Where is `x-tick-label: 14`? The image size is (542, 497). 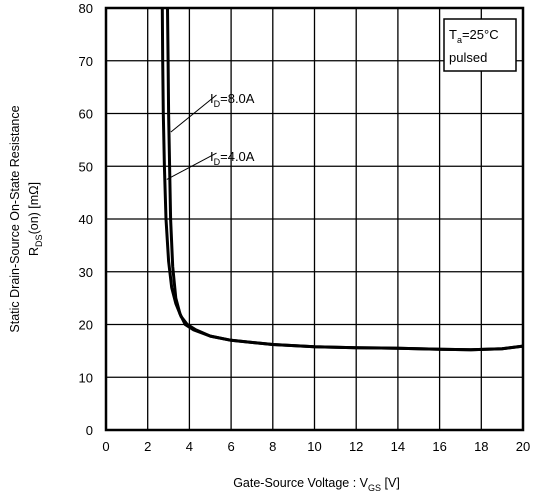
x-tick-label: 14 is located at coordinates (398, 446).